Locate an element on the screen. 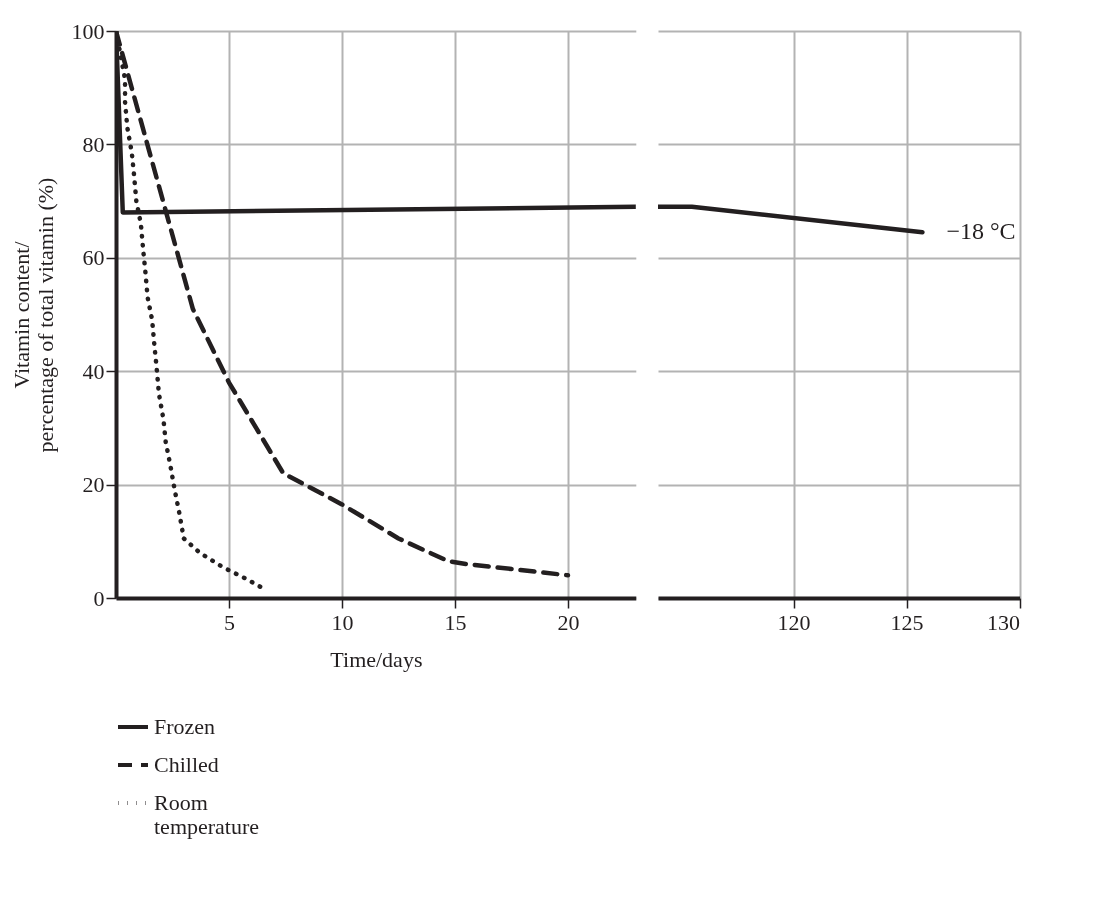 The image size is (1115, 899). x-tick-label: 120 is located at coordinates (794, 622).